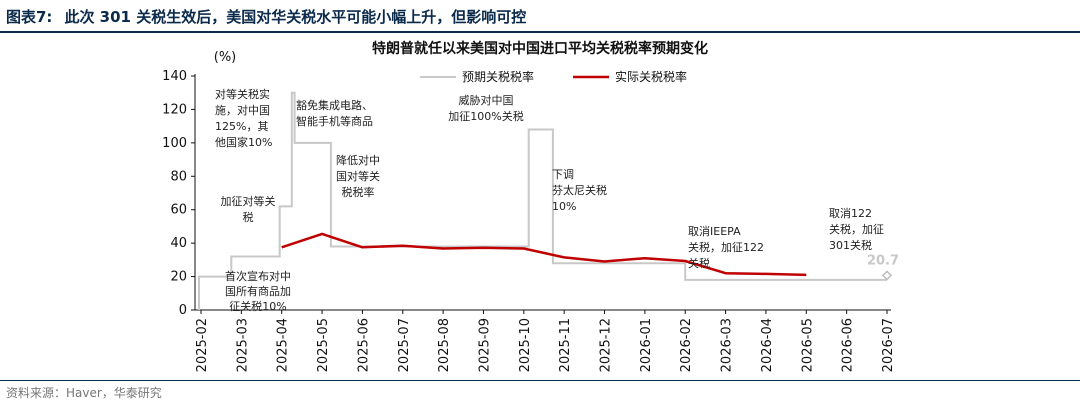 The width and height of the screenshot is (1080, 403). What do you see at coordinates (856, 229) in the screenshot?
I see `annotation-text: 关税，加征` at bounding box center [856, 229].